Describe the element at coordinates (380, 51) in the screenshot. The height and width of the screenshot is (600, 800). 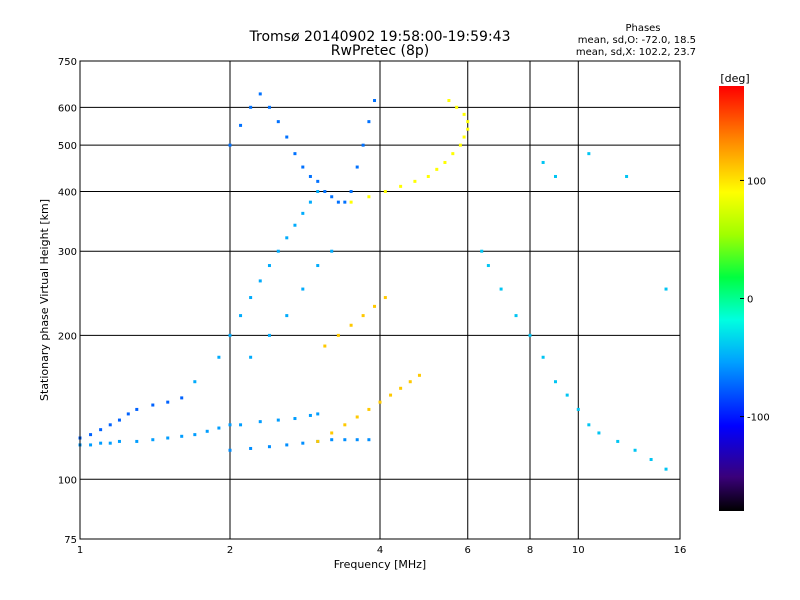
I see `chart-subtitle: RwPretec (8p)` at that location.